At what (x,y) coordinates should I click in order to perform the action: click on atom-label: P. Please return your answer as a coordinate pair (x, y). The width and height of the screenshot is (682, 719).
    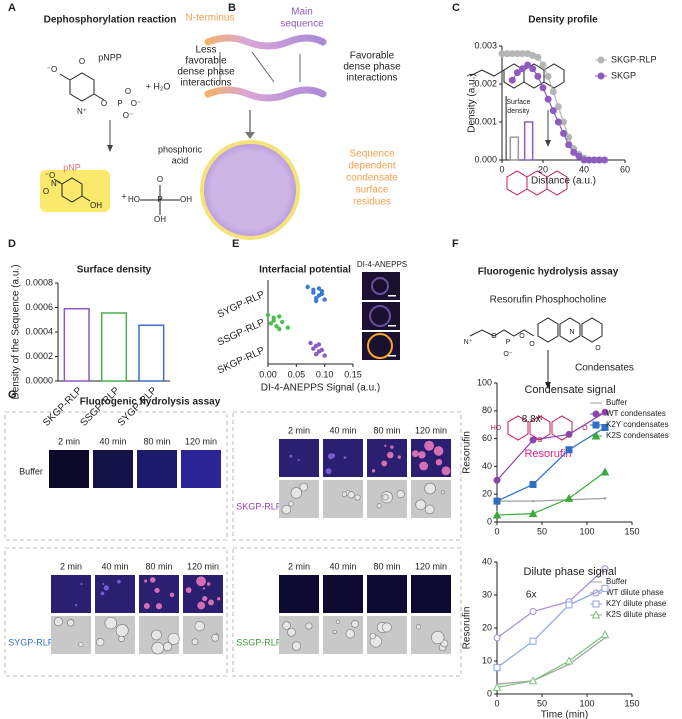
    Looking at the image, I should click on (508, 342).